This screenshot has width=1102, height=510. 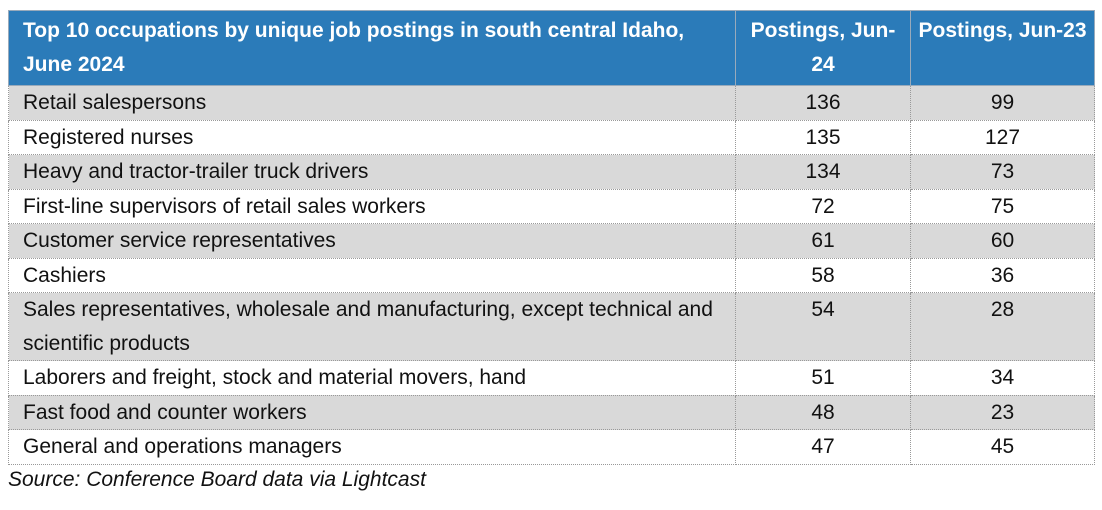 What do you see at coordinates (1002, 241) in the screenshot?
I see `postings-cell: 60` at bounding box center [1002, 241].